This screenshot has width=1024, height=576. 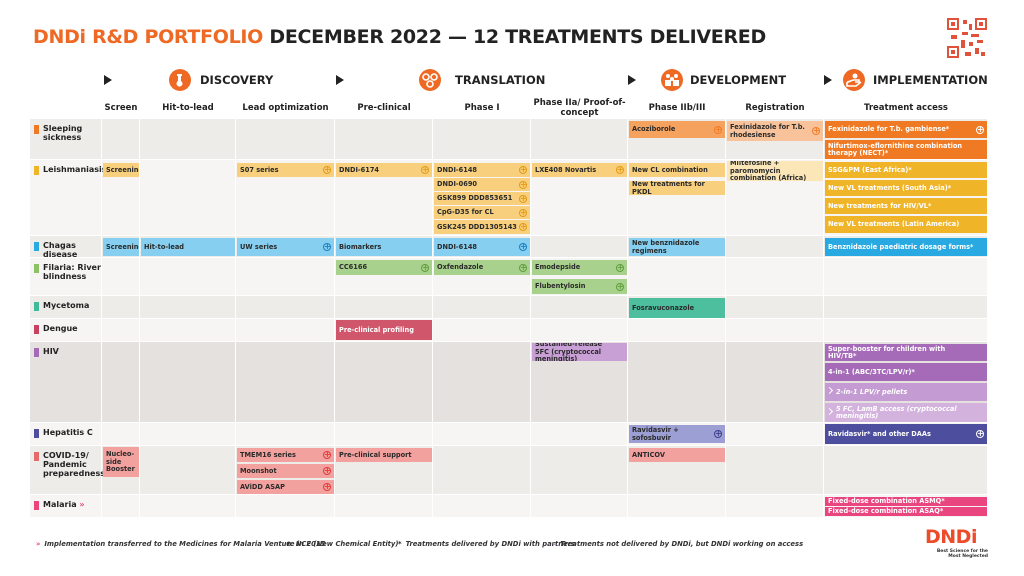 I want to click on disease-label: Sleeping sickness, so click(x=63, y=133).